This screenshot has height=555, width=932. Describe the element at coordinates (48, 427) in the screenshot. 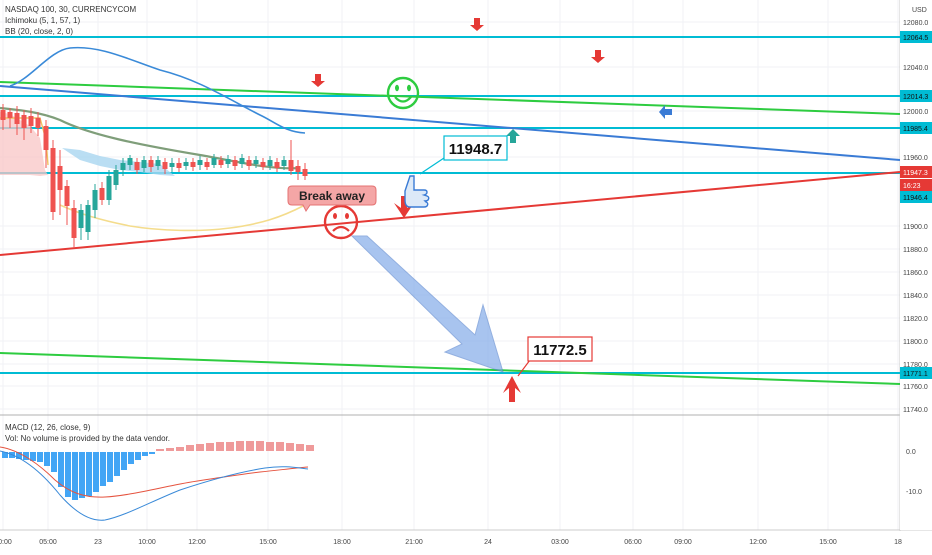

I see `macd-legend: MACD (12, 26, close, 9)` at that location.